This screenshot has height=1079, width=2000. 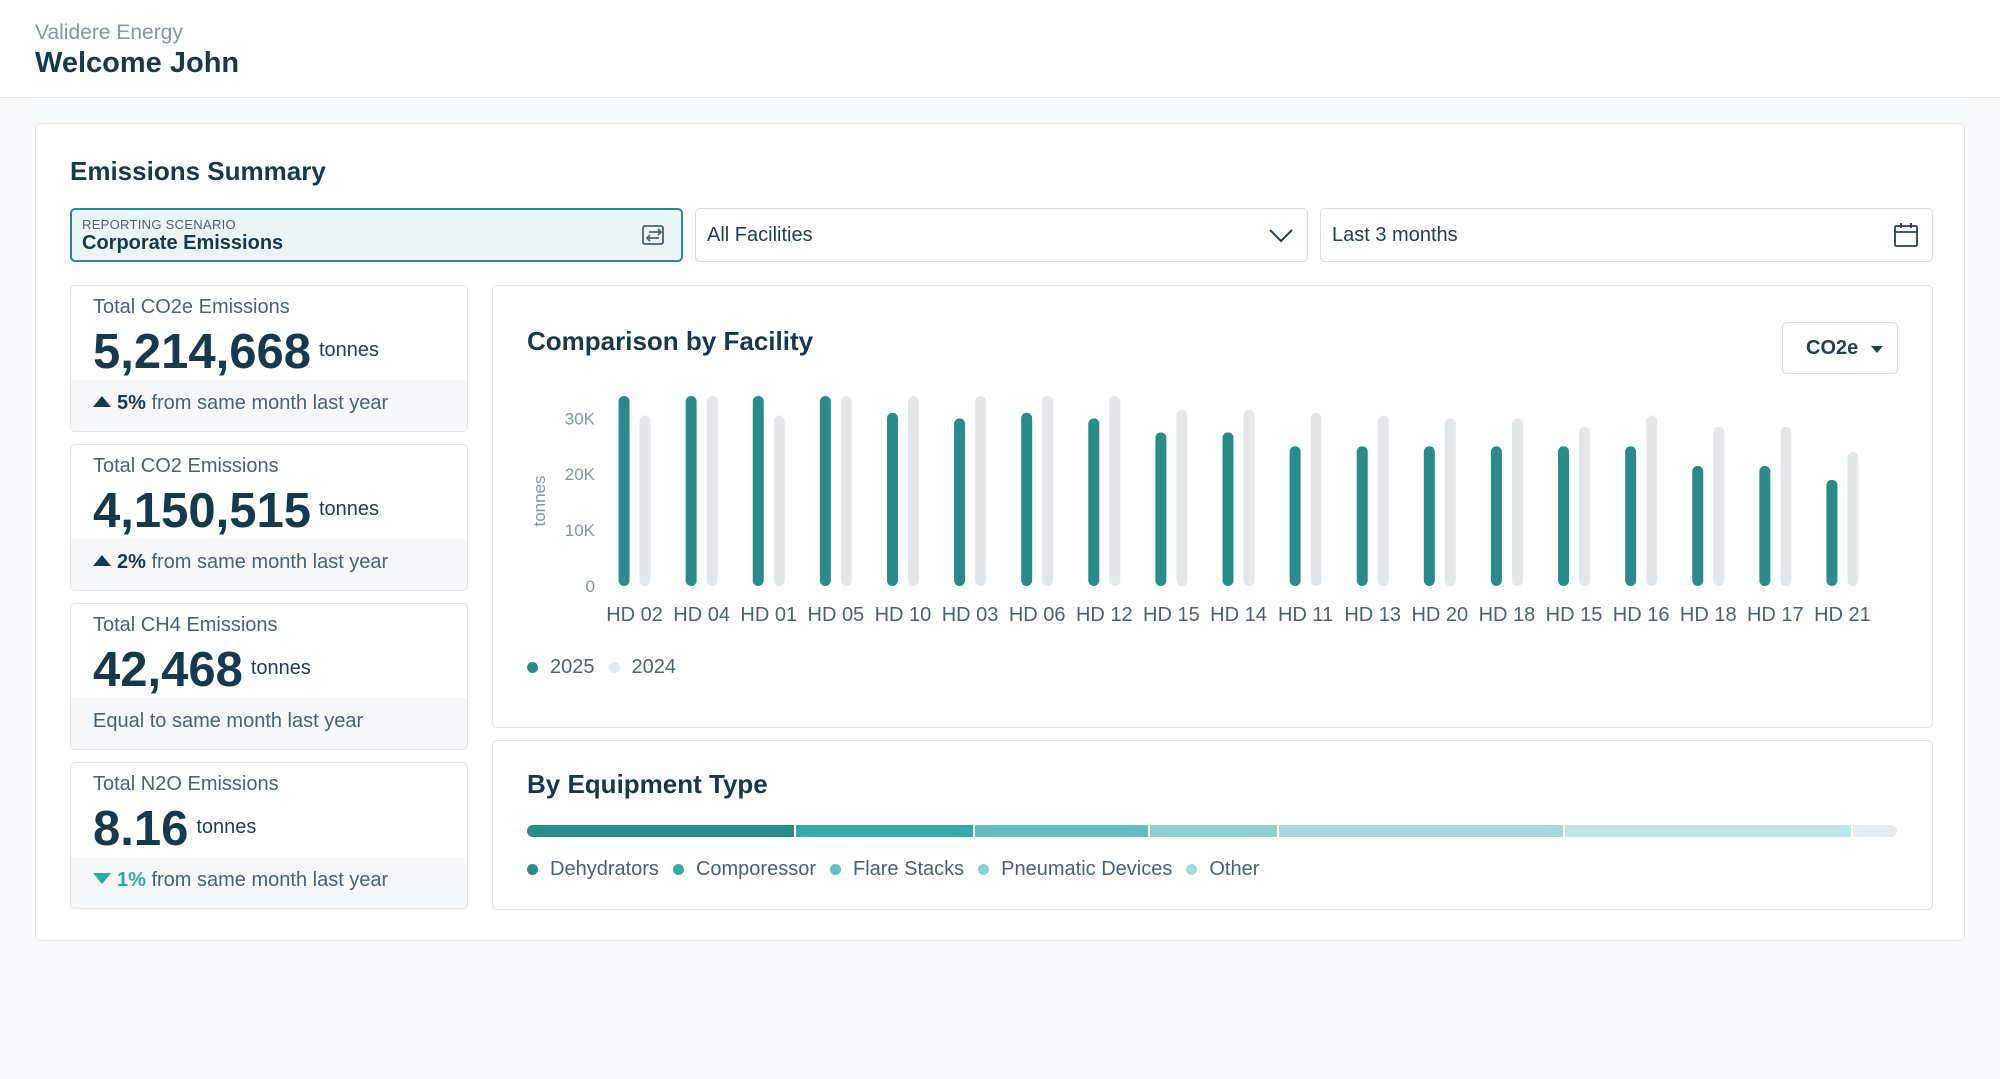 I want to click on caret-down-icon, so click(x=1877, y=349).